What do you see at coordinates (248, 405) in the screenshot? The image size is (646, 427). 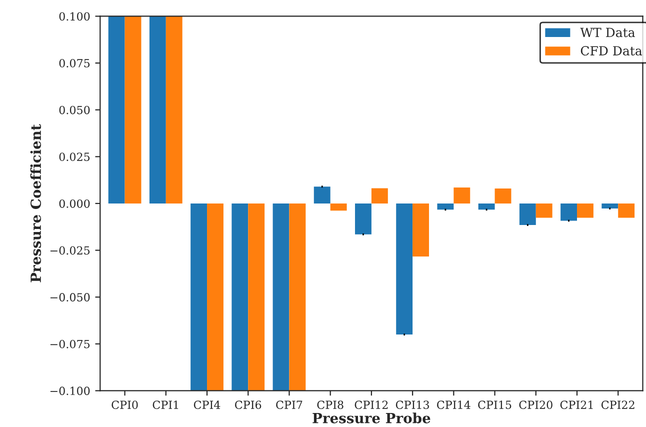 I see `x-tick-label: CPI6` at bounding box center [248, 405].